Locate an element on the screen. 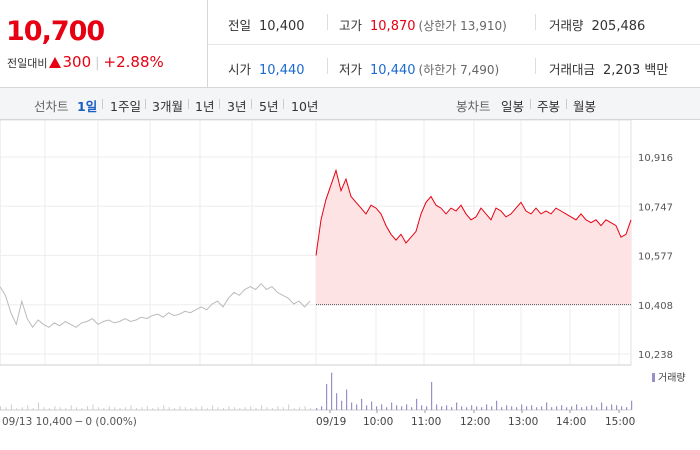  x-tick-label: 11:00 is located at coordinates (426, 422).